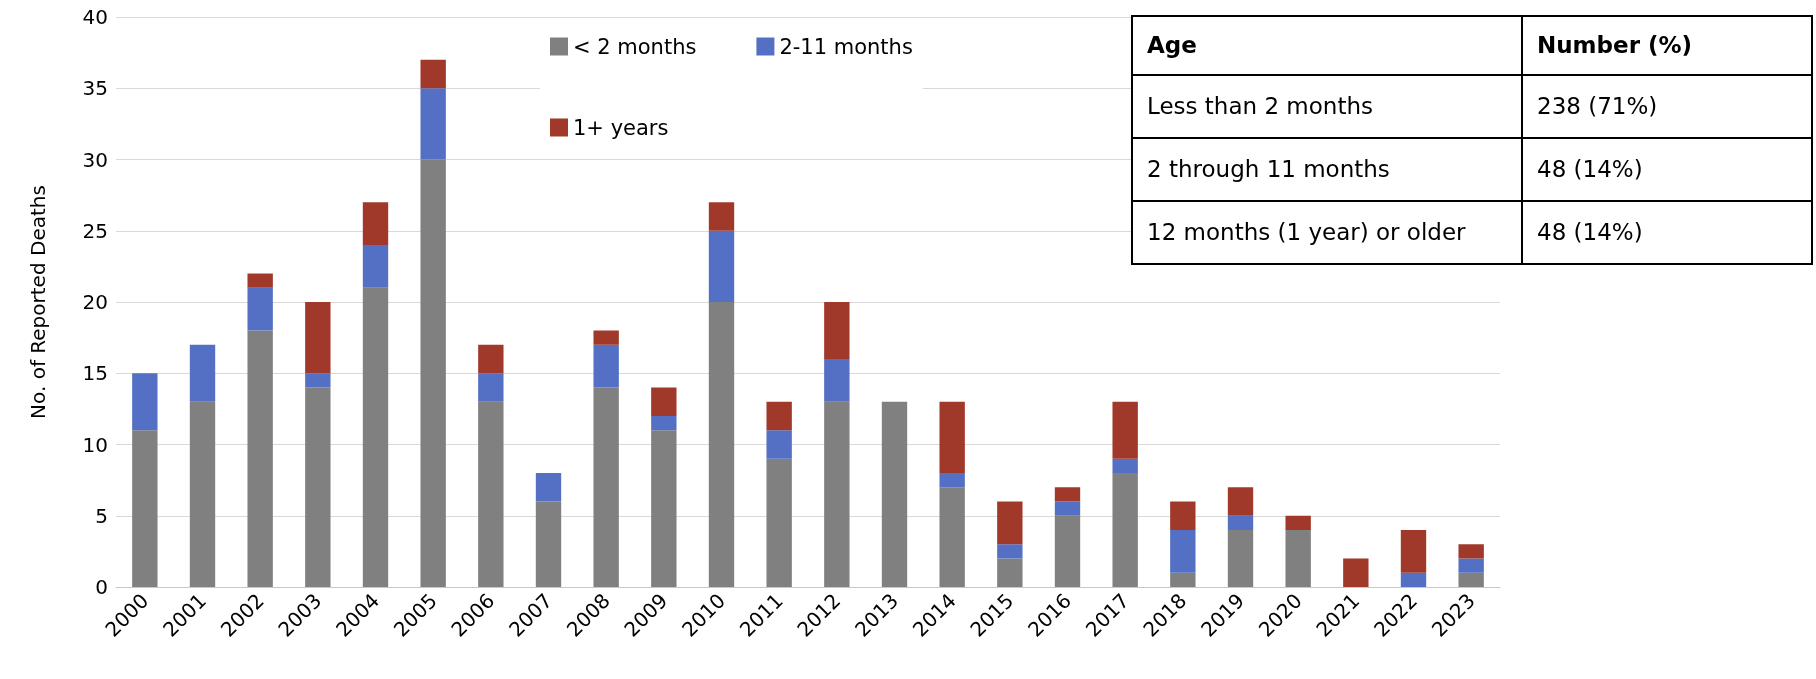 Image resolution: width=1816 pixels, height=679 pixels. What do you see at coordinates (38, 302) in the screenshot?
I see `y-axis-title: No. of Reported Deaths` at bounding box center [38, 302].